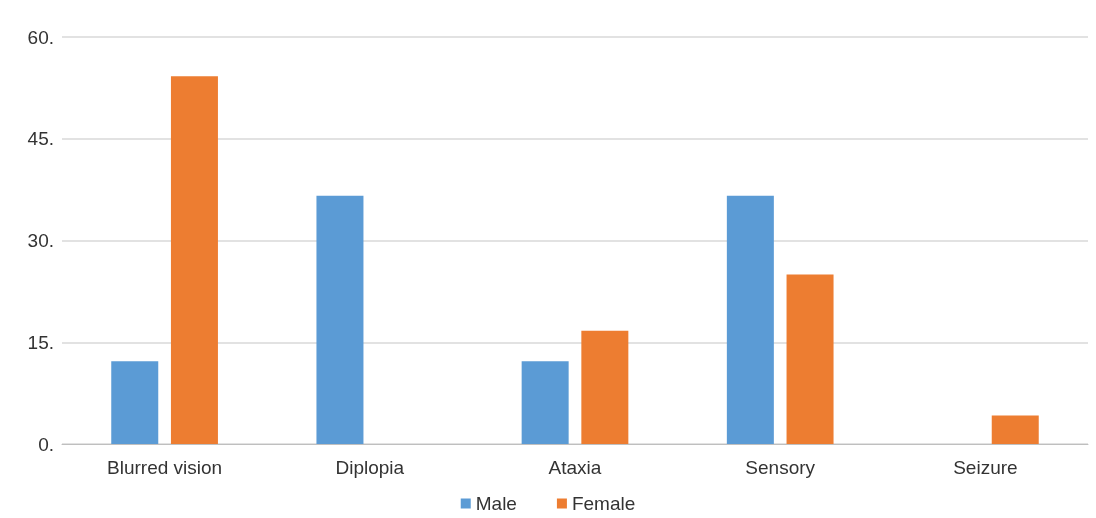 The height and width of the screenshot is (518, 1096). I want to click on y-tick-label: 60., so click(40, 37).